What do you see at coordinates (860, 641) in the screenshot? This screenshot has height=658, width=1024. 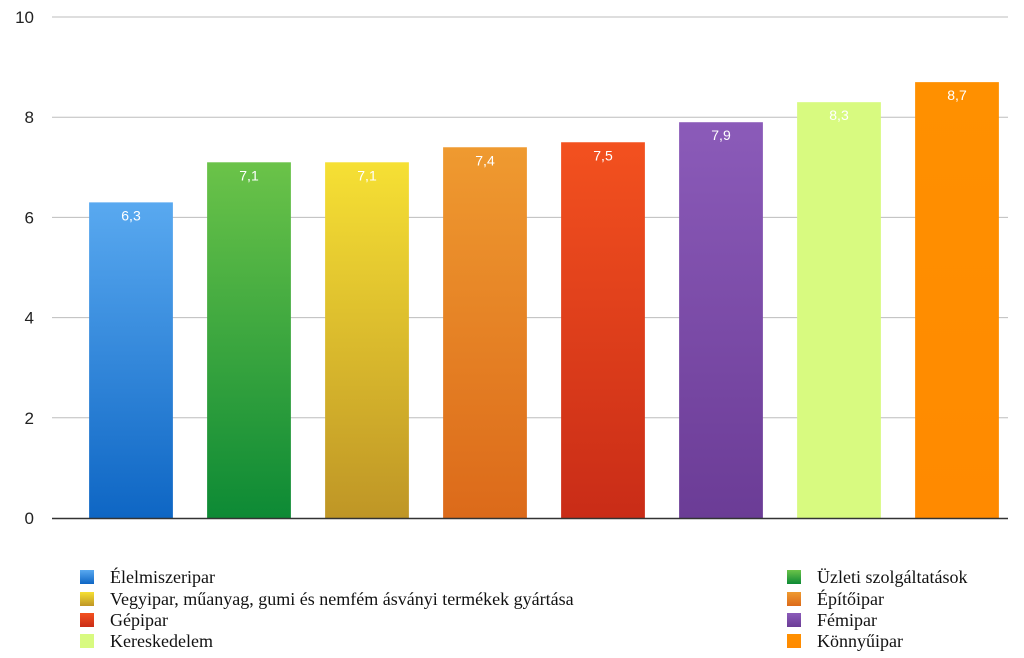 I see `legend-label: Könnyűipar` at bounding box center [860, 641].